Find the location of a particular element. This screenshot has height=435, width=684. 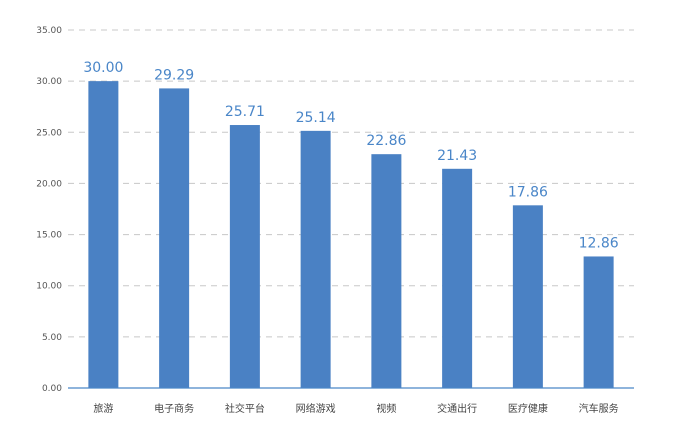

y-tick-label: 20.00 is located at coordinates (49, 184).